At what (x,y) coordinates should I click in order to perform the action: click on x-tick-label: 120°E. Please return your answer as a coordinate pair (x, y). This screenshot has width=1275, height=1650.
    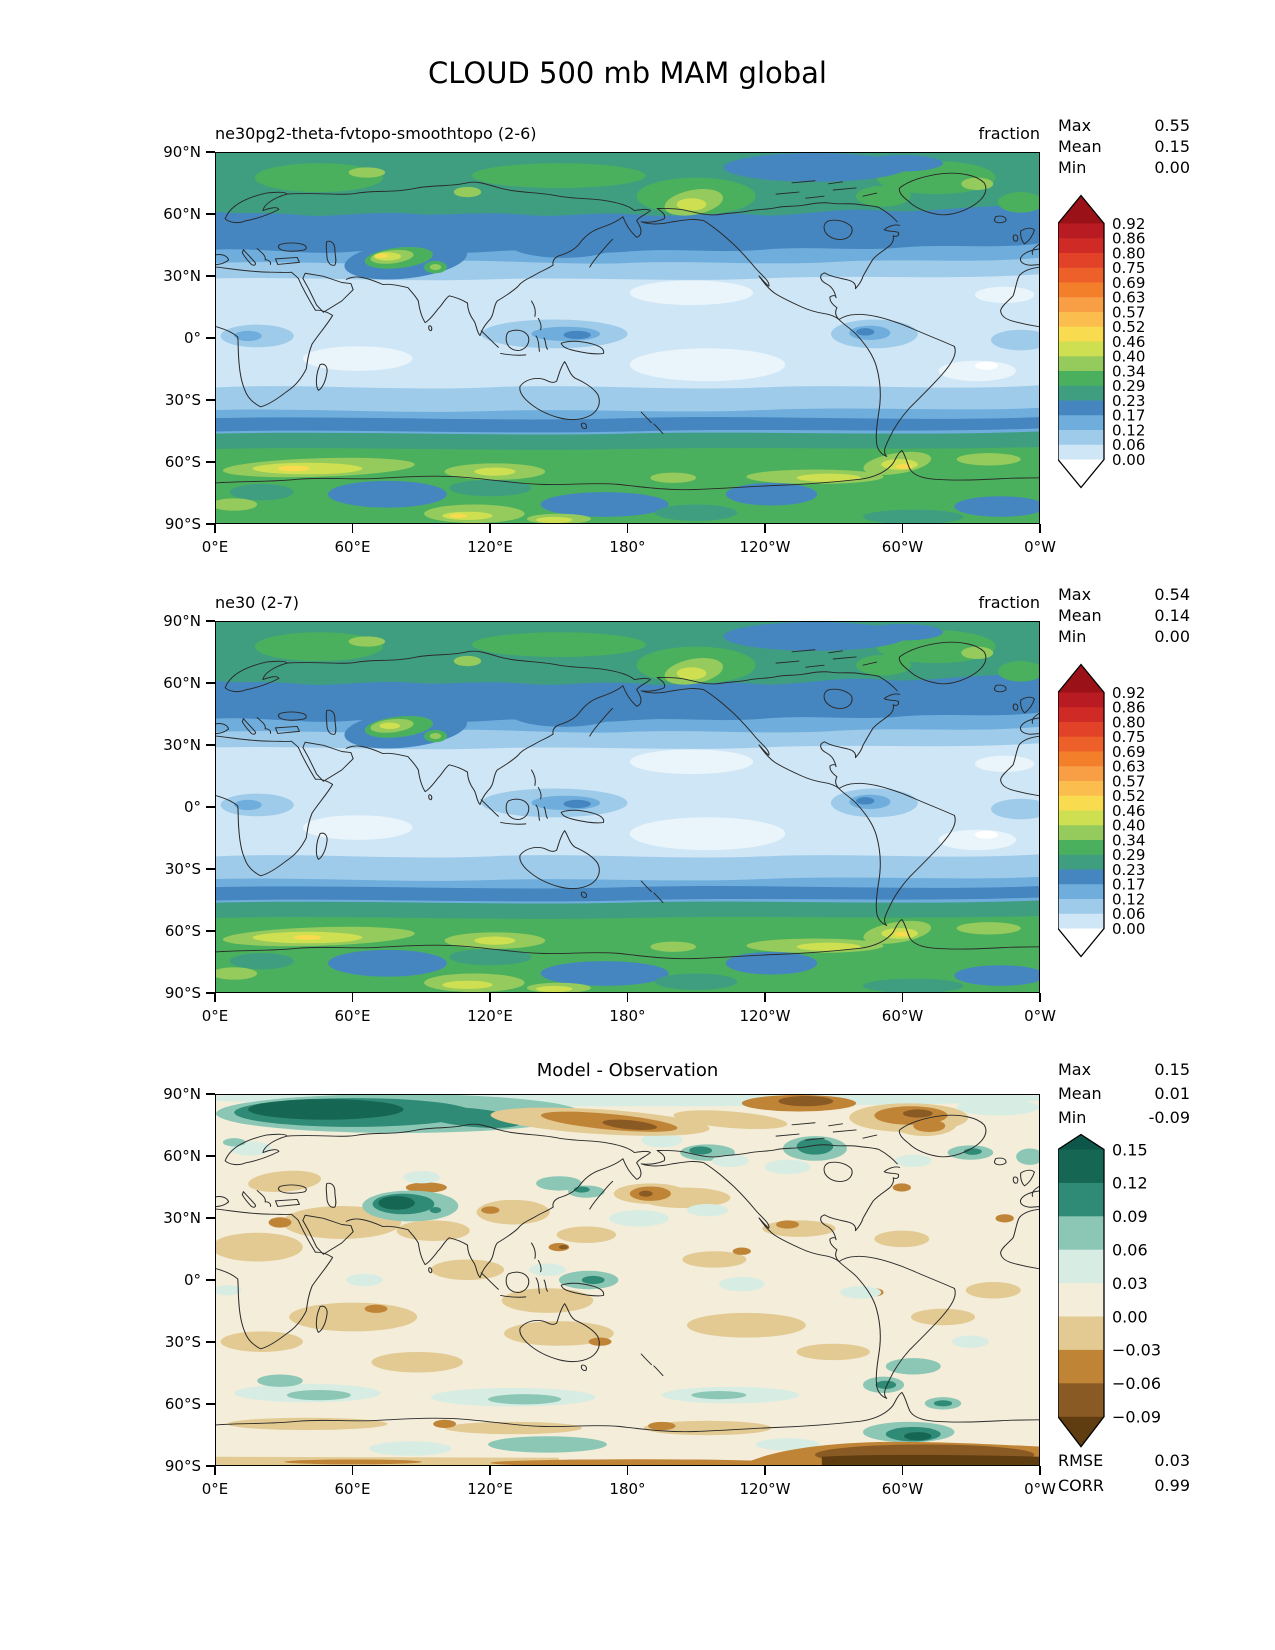
    Looking at the image, I should click on (490, 1489).